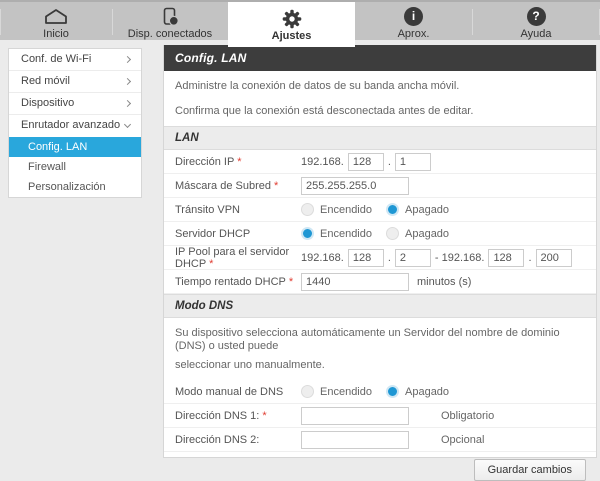  I want to click on sidebar-item-enrutador-avanzado: Enrutador avanzado, so click(75, 126).